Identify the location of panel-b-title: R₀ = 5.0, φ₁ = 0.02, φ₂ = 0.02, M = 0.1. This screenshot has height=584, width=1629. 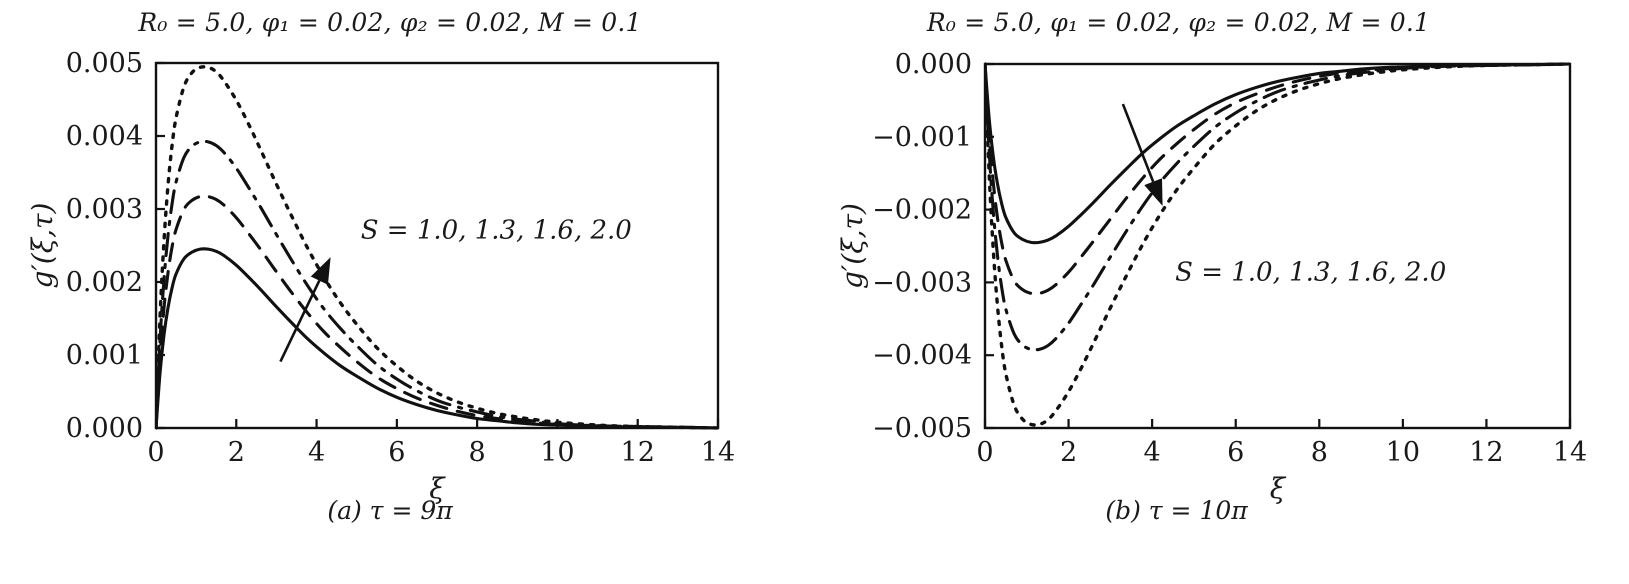
(1178, 22).